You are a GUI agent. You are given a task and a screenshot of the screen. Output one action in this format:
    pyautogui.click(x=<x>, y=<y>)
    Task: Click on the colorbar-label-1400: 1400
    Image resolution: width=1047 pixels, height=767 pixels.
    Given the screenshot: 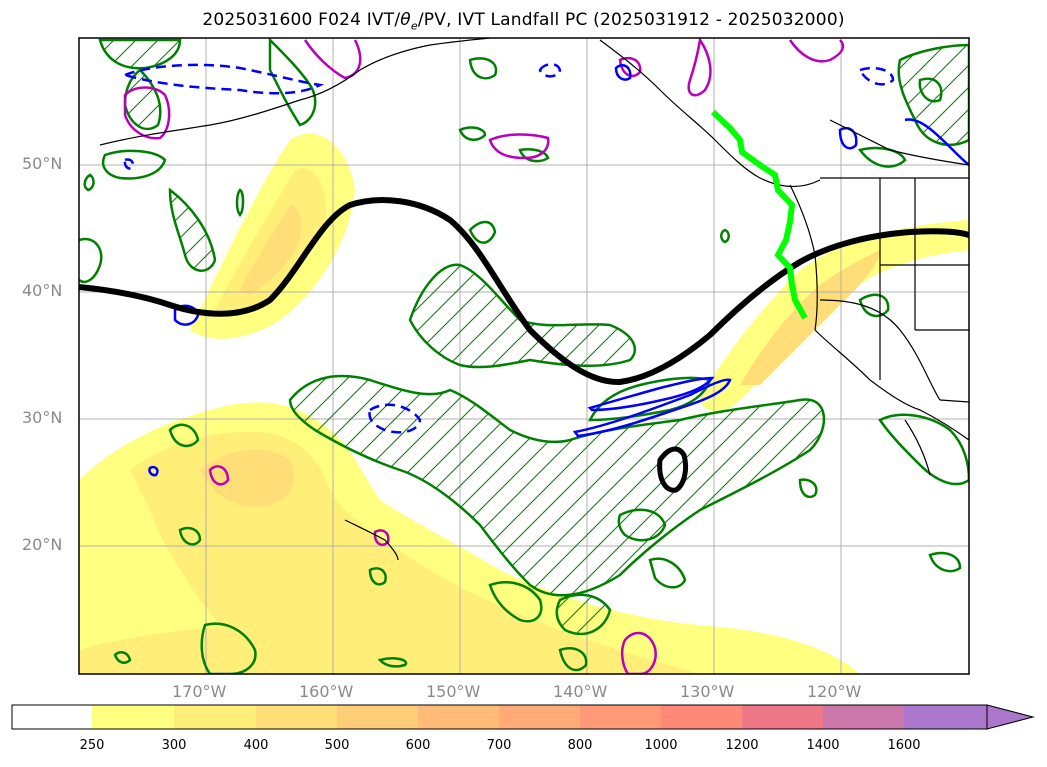 What is the action you would take?
    pyautogui.click(x=823, y=745)
    